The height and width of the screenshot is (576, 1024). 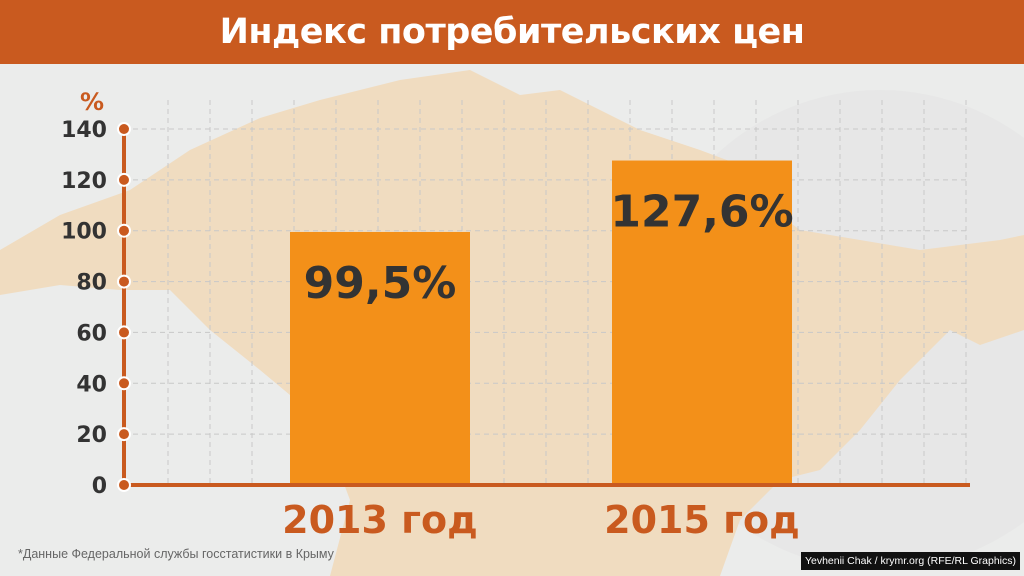 What do you see at coordinates (380, 283) in the screenshot?
I see `data-label: 99,5%` at bounding box center [380, 283].